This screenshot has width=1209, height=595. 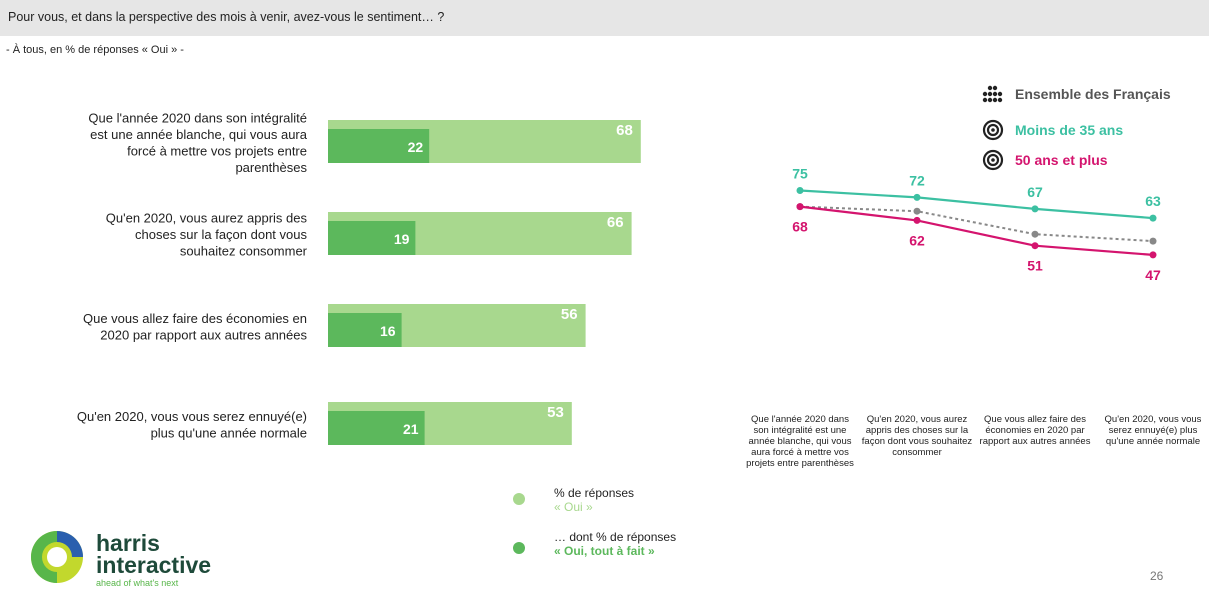 What do you see at coordinates (1061, 160) in the screenshot?
I see `line-legend-label-2: 50 ans et plus` at bounding box center [1061, 160].